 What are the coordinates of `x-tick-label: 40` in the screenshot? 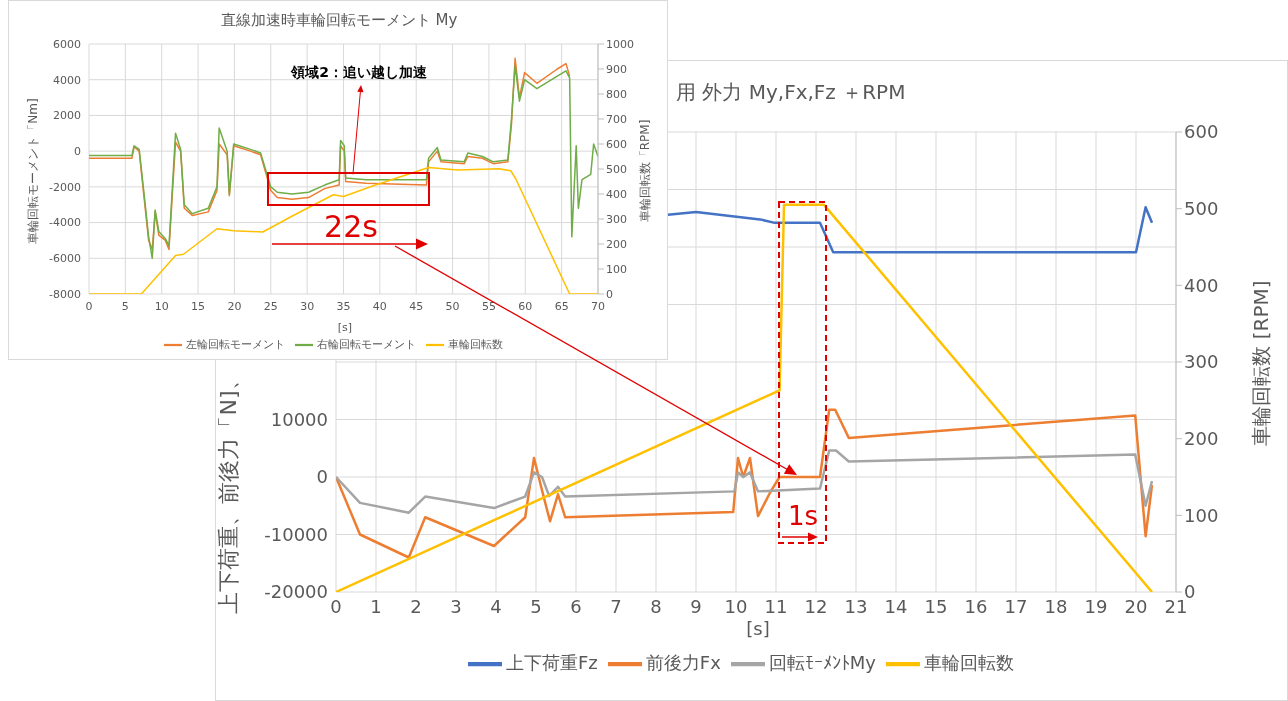 It's located at (379, 306).